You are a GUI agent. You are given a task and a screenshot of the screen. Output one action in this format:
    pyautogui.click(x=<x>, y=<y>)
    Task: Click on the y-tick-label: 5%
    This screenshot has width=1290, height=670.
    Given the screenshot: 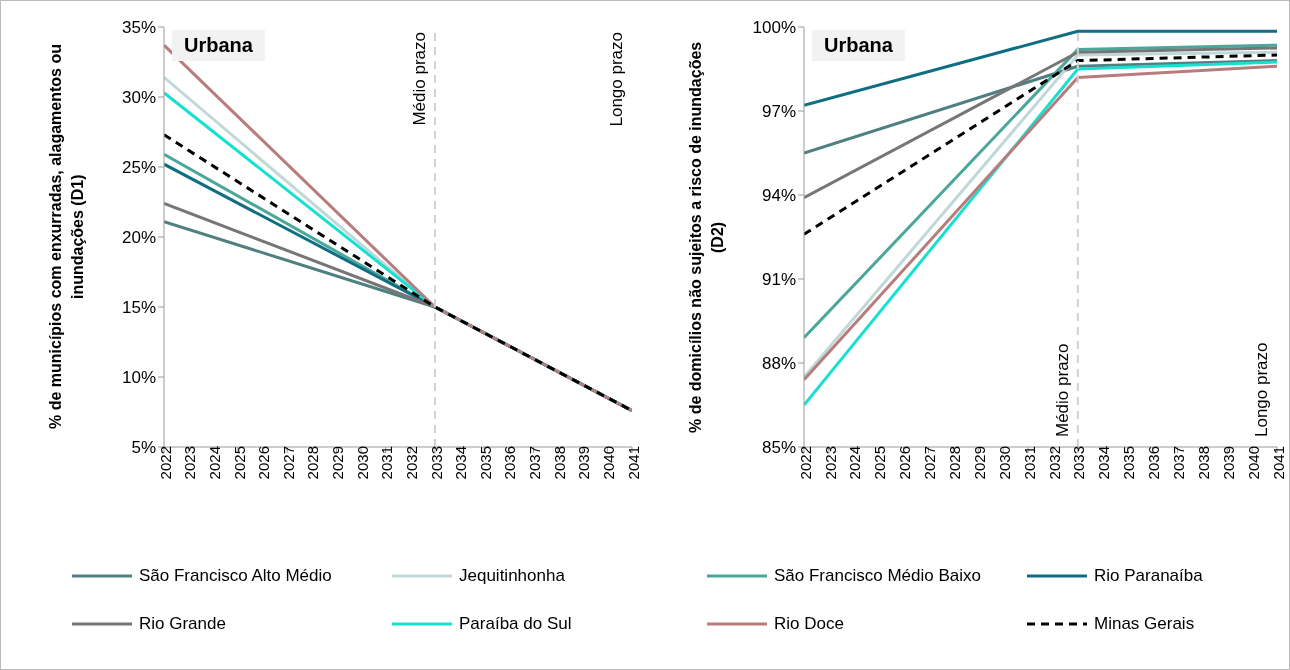 What is the action you would take?
    pyautogui.click(x=143, y=448)
    